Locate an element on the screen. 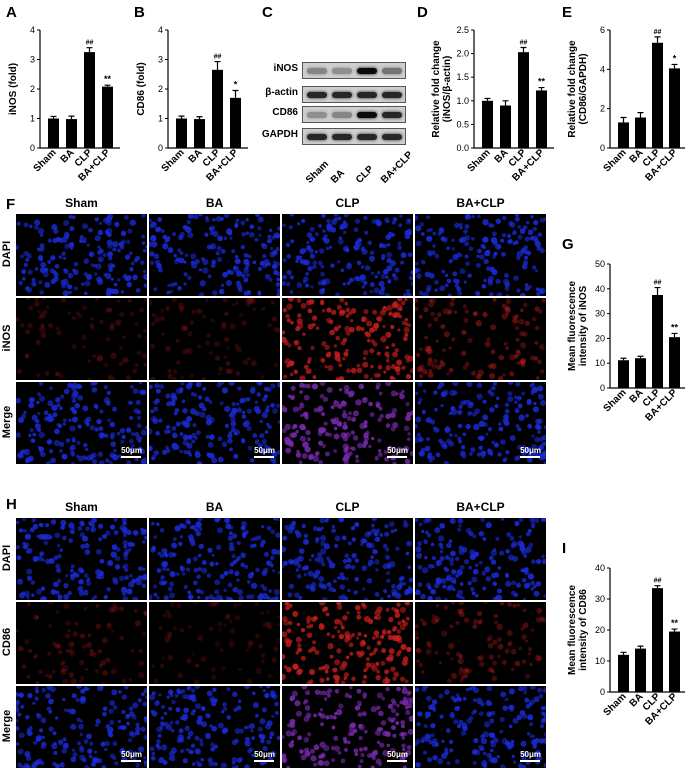  blot-row-label: β-actin is located at coordinates (281, 92).